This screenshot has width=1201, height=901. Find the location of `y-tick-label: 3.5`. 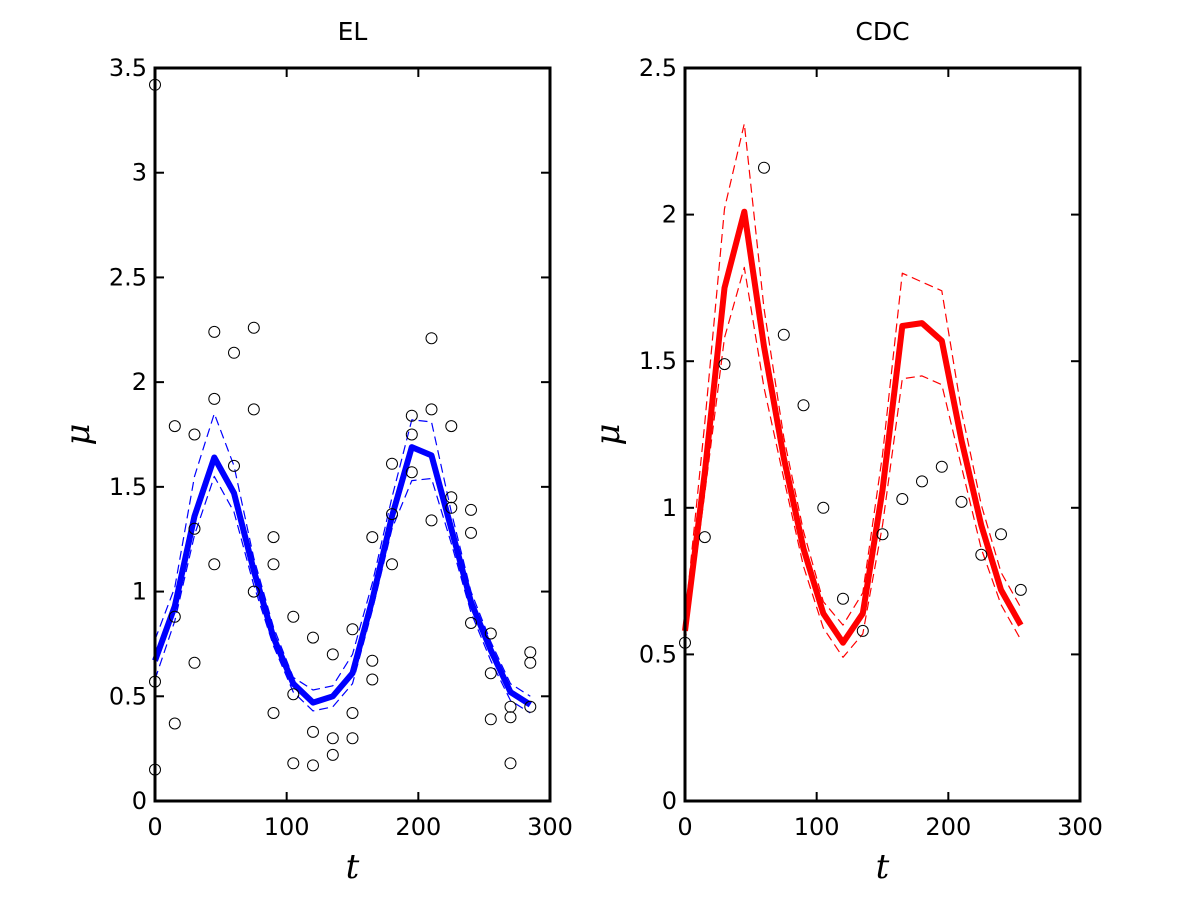

y-tick-label: 3.5 is located at coordinates (128, 68).